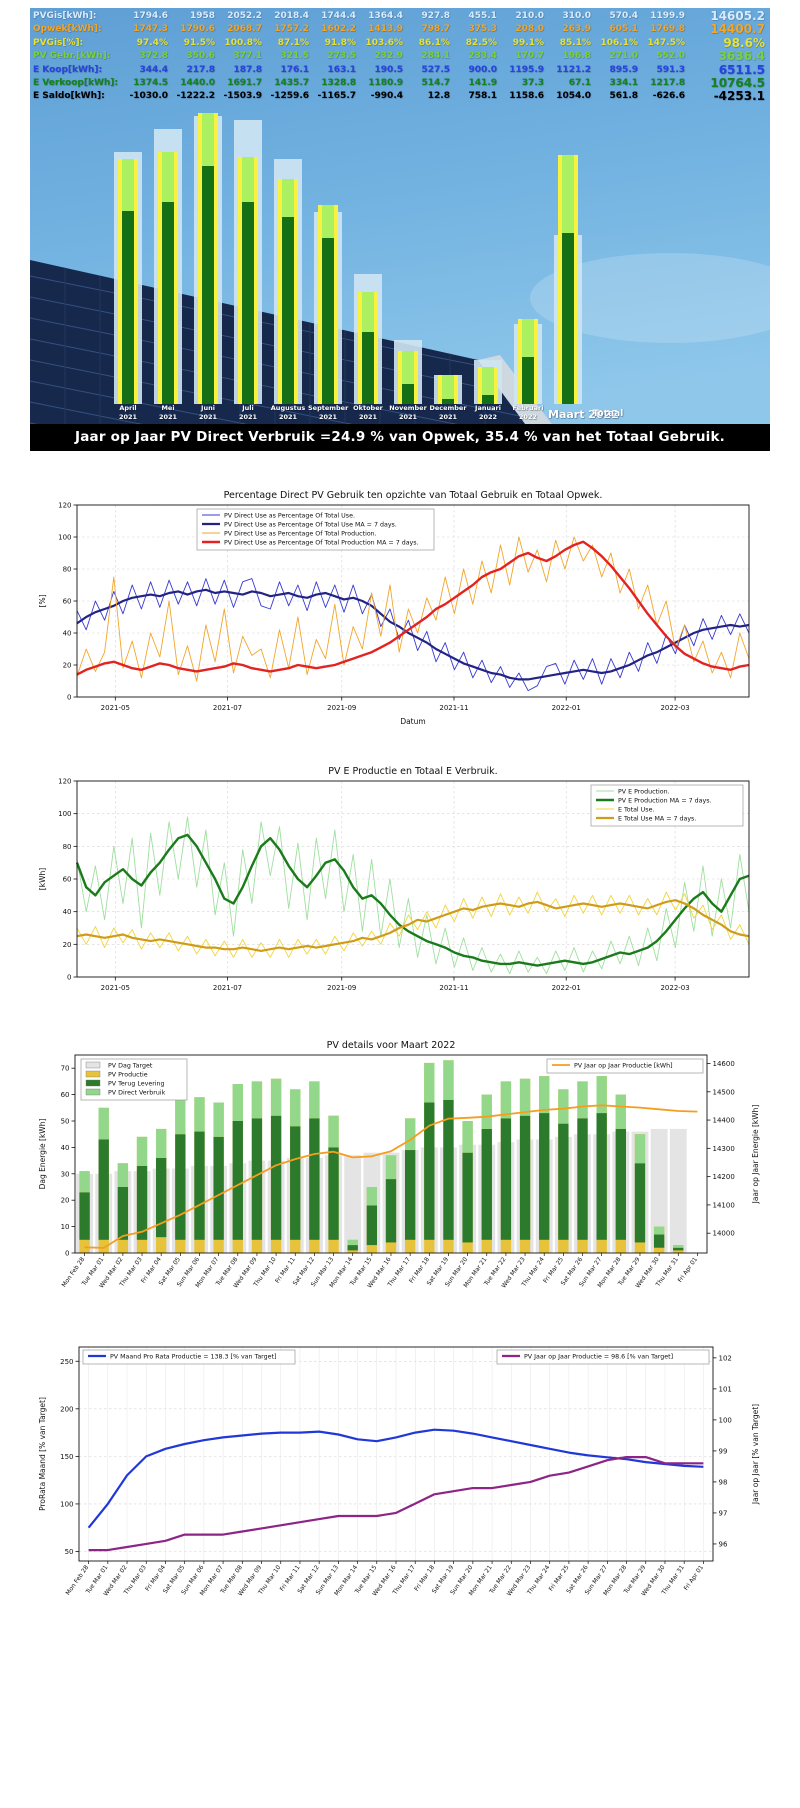  Describe the element at coordinates (289, 96) in the screenshot. I see `summary-cell: -1259.6` at that location.